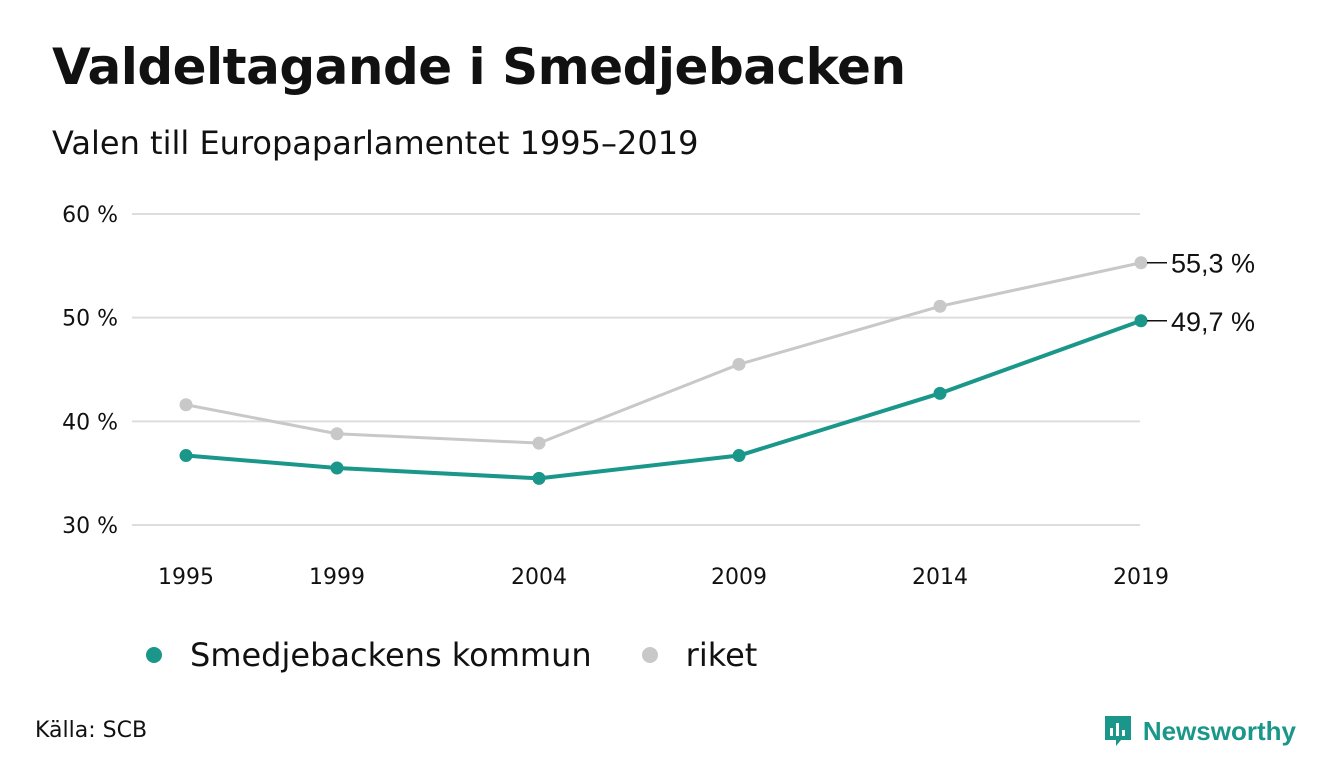 Image resolution: width=1340 pixels, height=780 pixels. I want to click on legend-marker-riket, so click(649, 655).